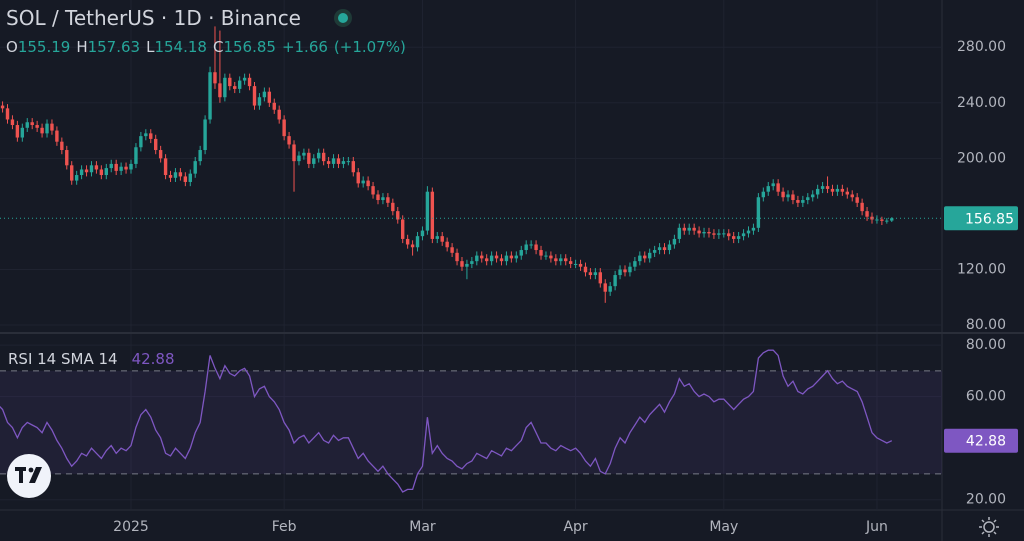 The height and width of the screenshot is (541, 1024). What do you see at coordinates (91, 359) in the screenshot?
I see `rsi-legend: RSI 14 SMA 14 42.88` at bounding box center [91, 359].